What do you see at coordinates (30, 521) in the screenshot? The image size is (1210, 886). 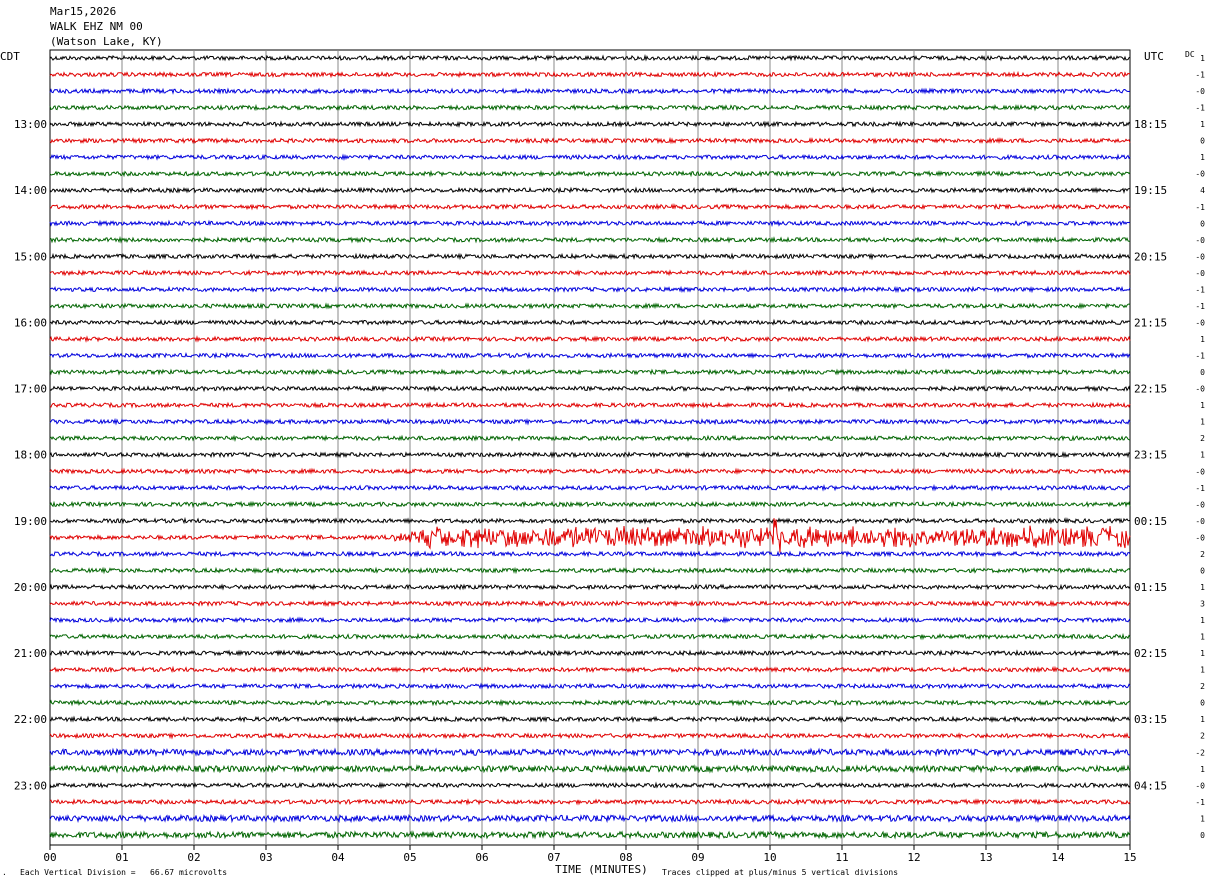 I see `hour-label-left: 19:00` at bounding box center [30, 521].